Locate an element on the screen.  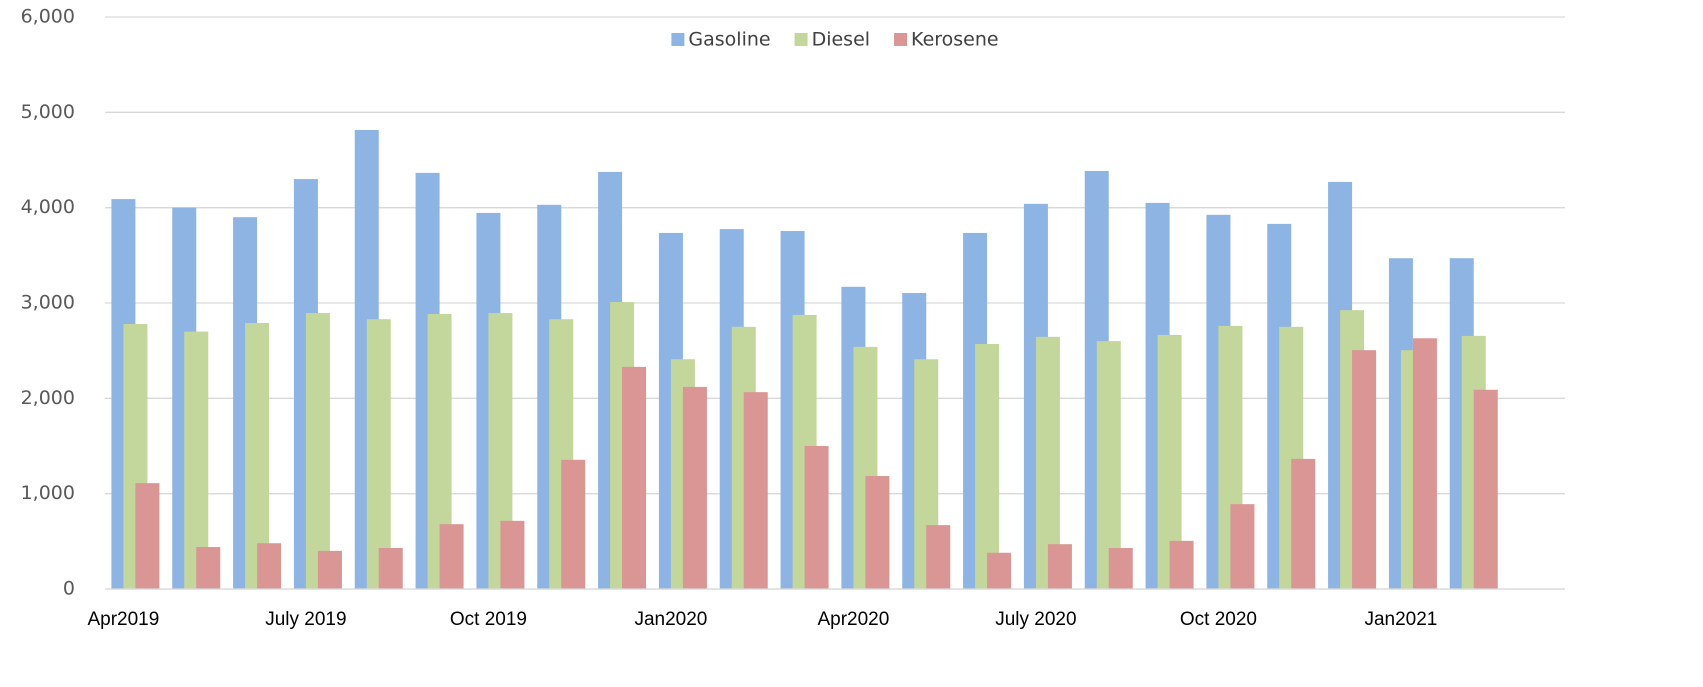
x-tick-label: Jan2020 is located at coordinates (670, 619).